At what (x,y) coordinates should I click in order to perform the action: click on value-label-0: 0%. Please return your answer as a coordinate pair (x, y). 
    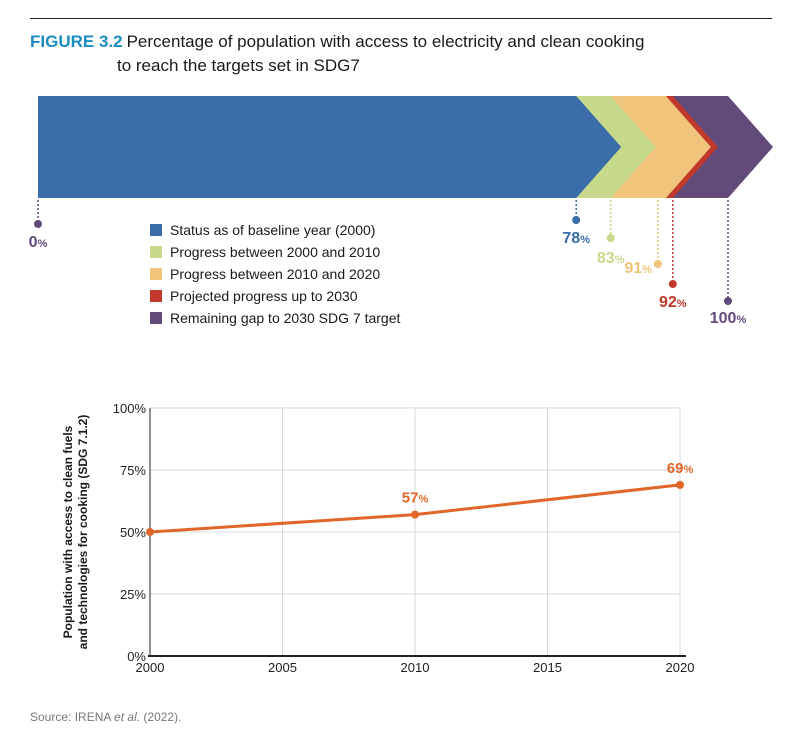
    Looking at the image, I should click on (38, 242).